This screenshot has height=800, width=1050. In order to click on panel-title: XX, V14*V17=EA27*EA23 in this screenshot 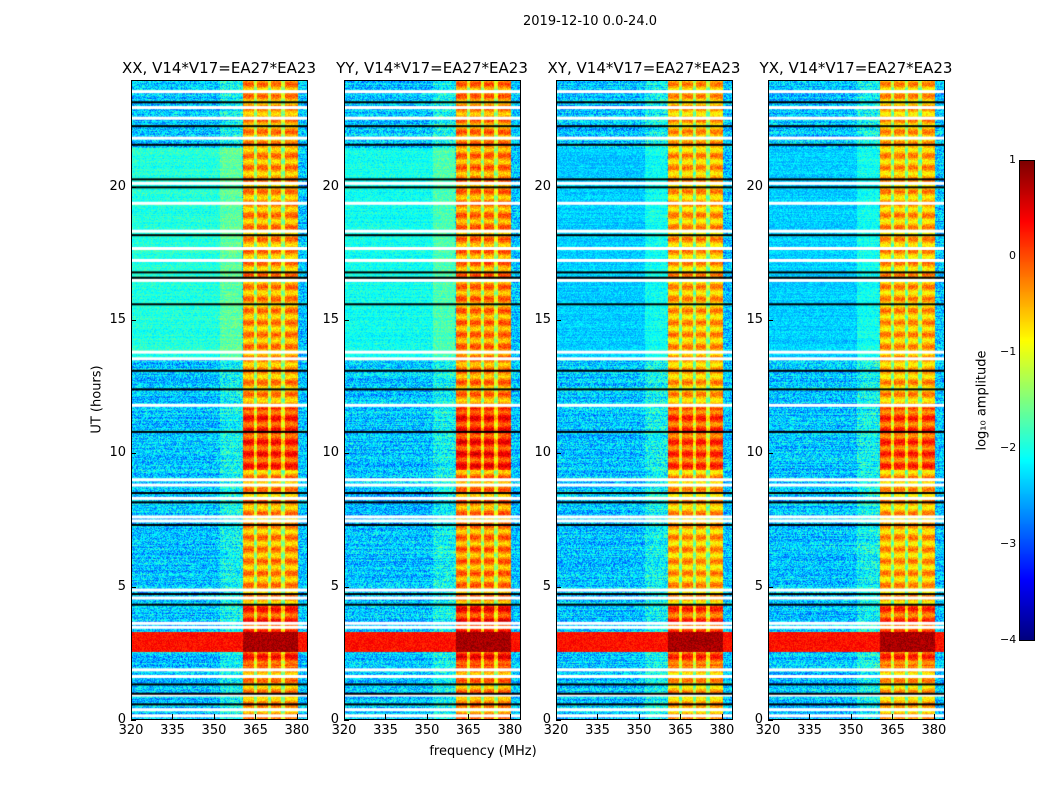, I will do `click(218, 68)`.